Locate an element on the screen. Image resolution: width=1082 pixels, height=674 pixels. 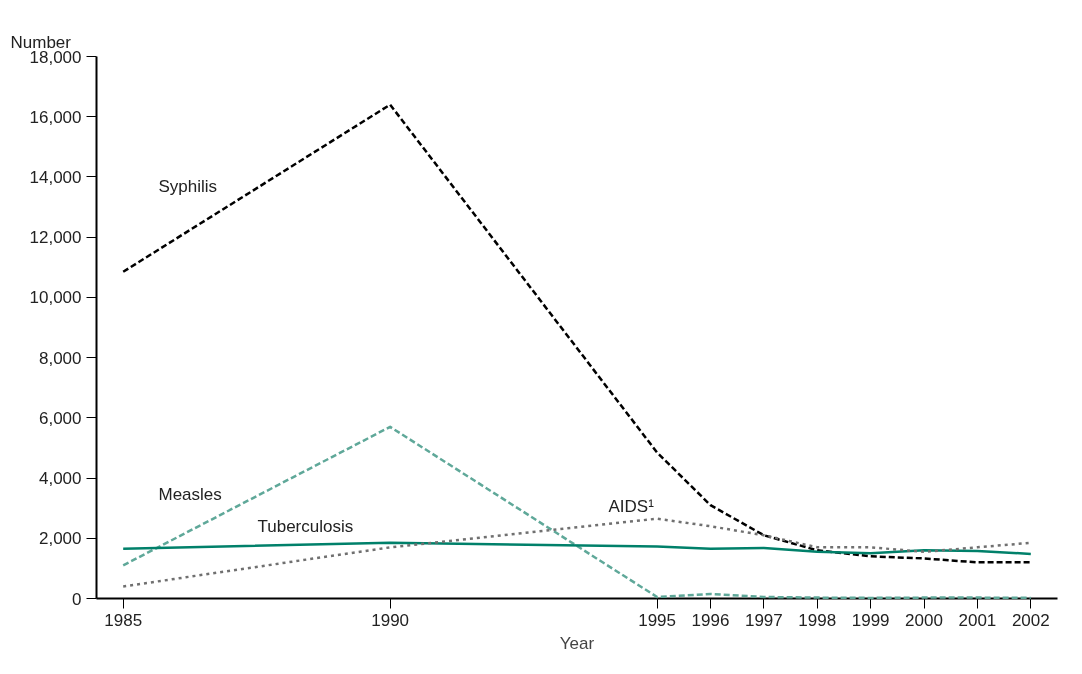
x-tick-label: 1997 is located at coordinates (763, 620).